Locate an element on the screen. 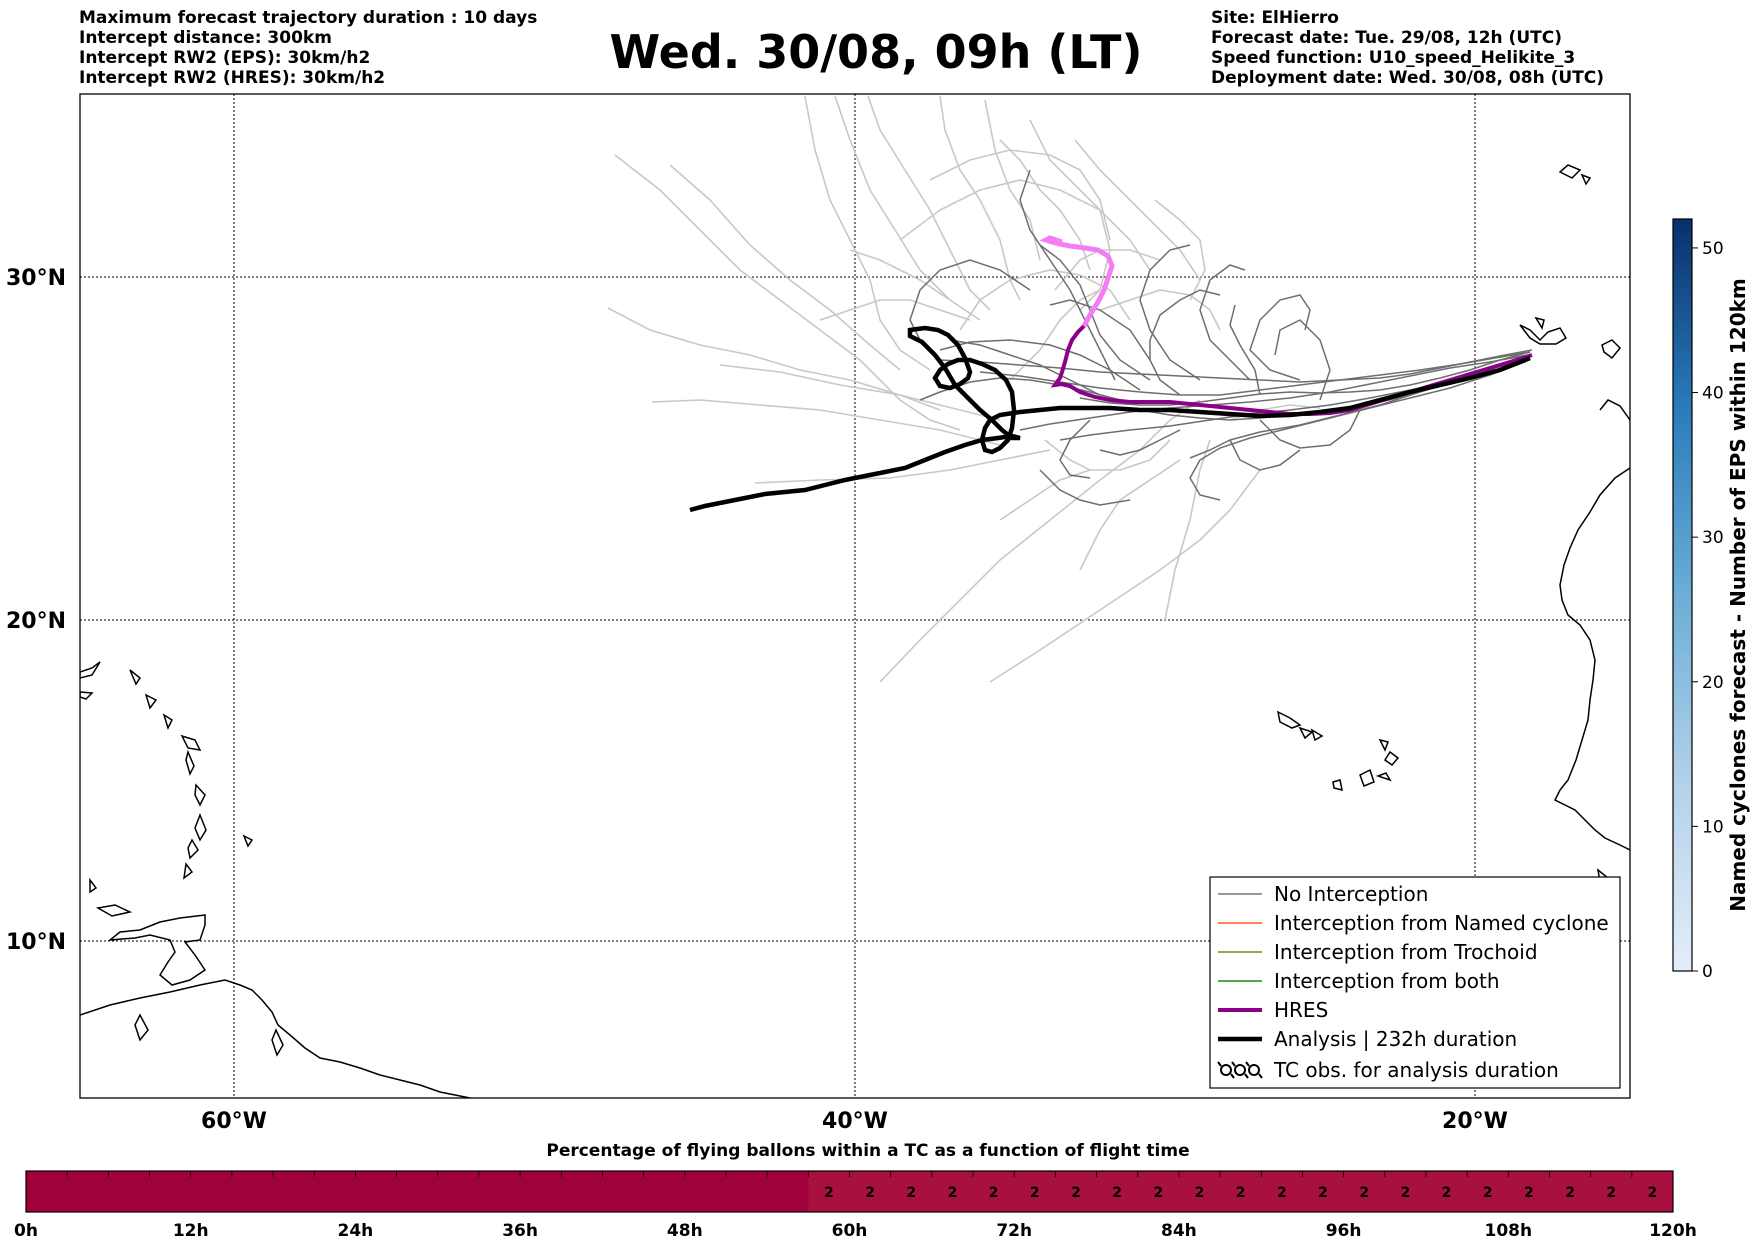 Image resolution: width=1752 pixels, height=1241 pixels. time-bar-tick-label: 48h is located at coordinates (685, 1231).